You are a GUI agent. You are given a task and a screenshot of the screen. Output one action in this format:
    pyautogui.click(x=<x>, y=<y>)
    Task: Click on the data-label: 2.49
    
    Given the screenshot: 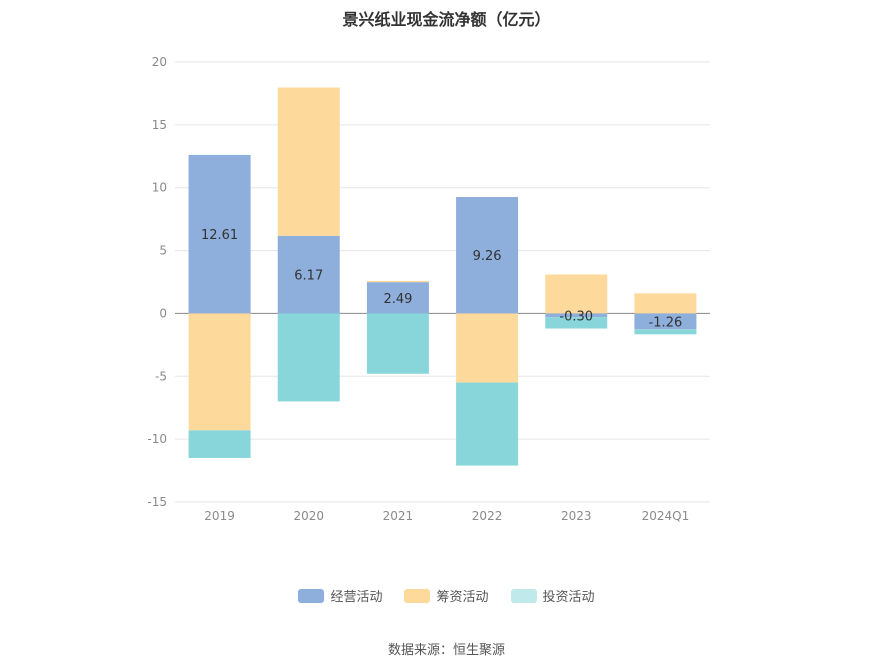 What is the action you would take?
    pyautogui.click(x=397, y=299)
    